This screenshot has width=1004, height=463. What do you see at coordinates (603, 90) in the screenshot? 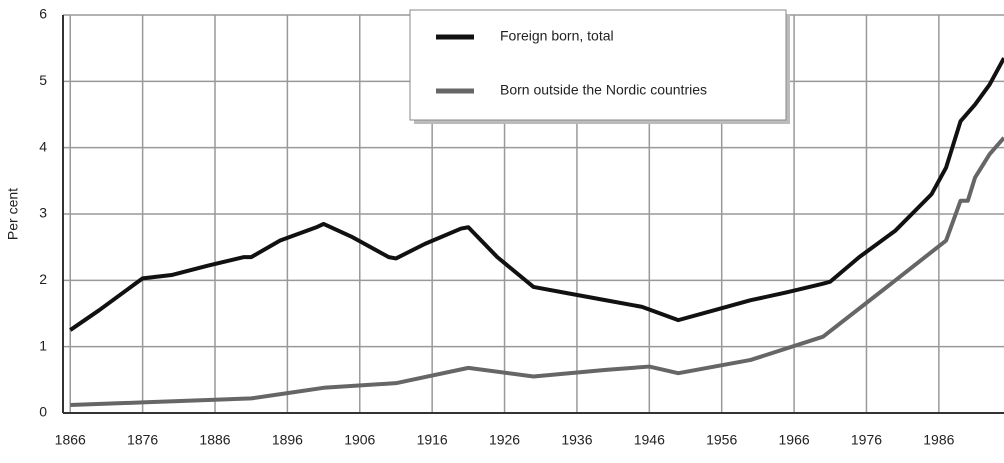
I see `legend-label: Born outside the Nordic countries` at bounding box center [603, 90].